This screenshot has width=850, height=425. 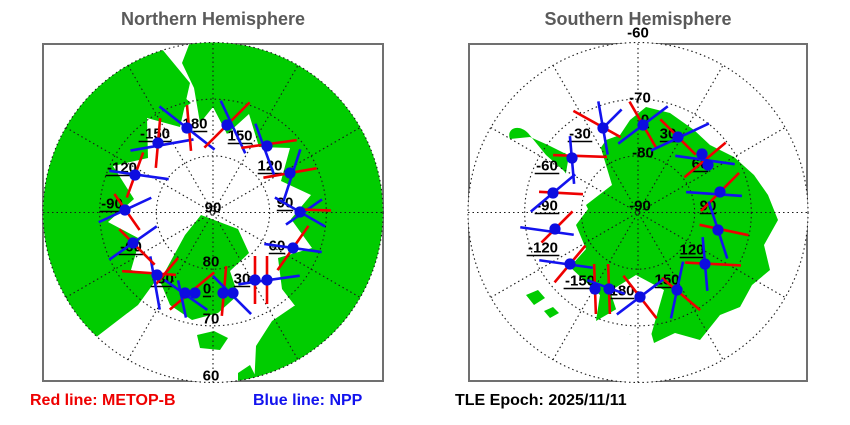 What do you see at coordinates (643, 153) in the screenshot?
I see `latitude-label: -80` at bounding box center [643, 153].